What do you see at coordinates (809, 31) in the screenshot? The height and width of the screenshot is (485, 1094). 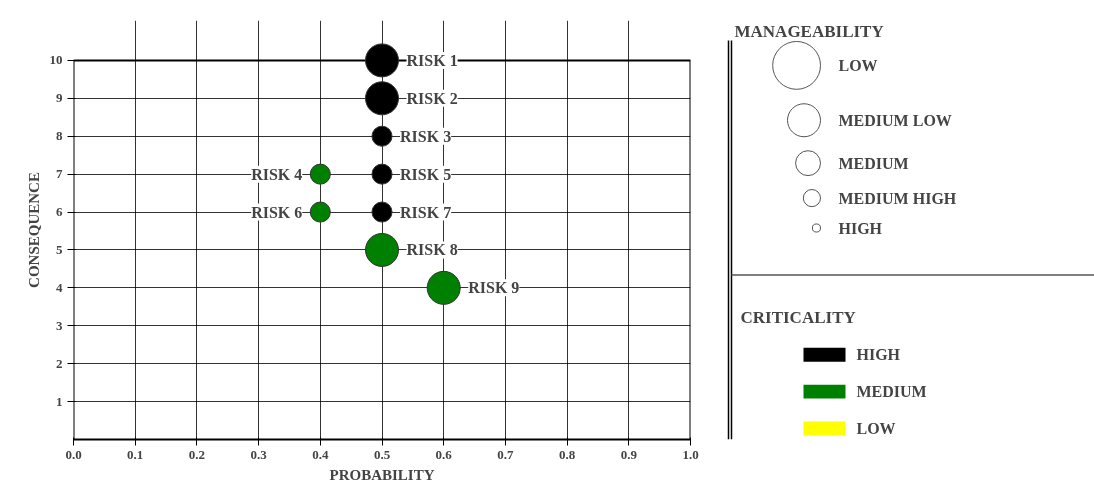 I see `text: MANAGEABILITY` at bounding box center [809, 31].